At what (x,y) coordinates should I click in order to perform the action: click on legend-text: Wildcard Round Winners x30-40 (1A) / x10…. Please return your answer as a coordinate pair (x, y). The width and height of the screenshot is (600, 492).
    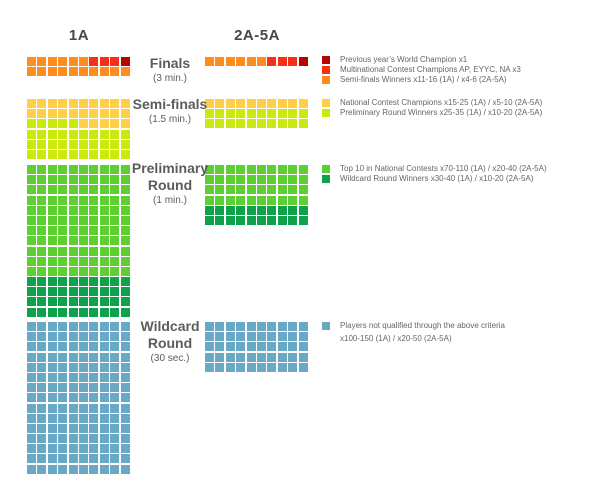
    Looking at the image, I should click on (436, 179).